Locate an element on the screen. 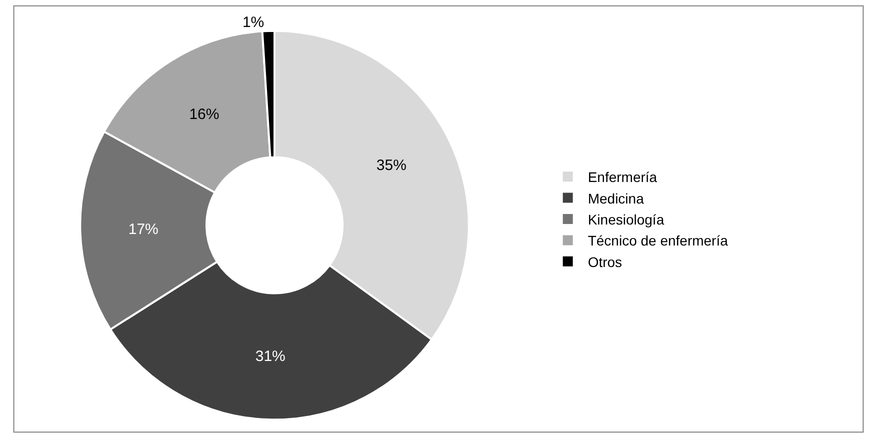 The width and height of the screenshot is (869, 438). data-label: 17% is located at coordinates (143, 229).